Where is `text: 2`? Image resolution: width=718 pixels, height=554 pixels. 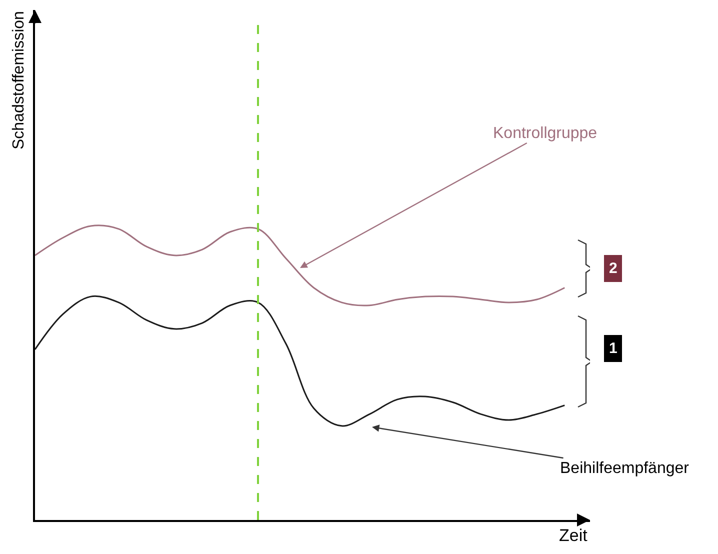 text: 2 is located at coordinates (613, 268).